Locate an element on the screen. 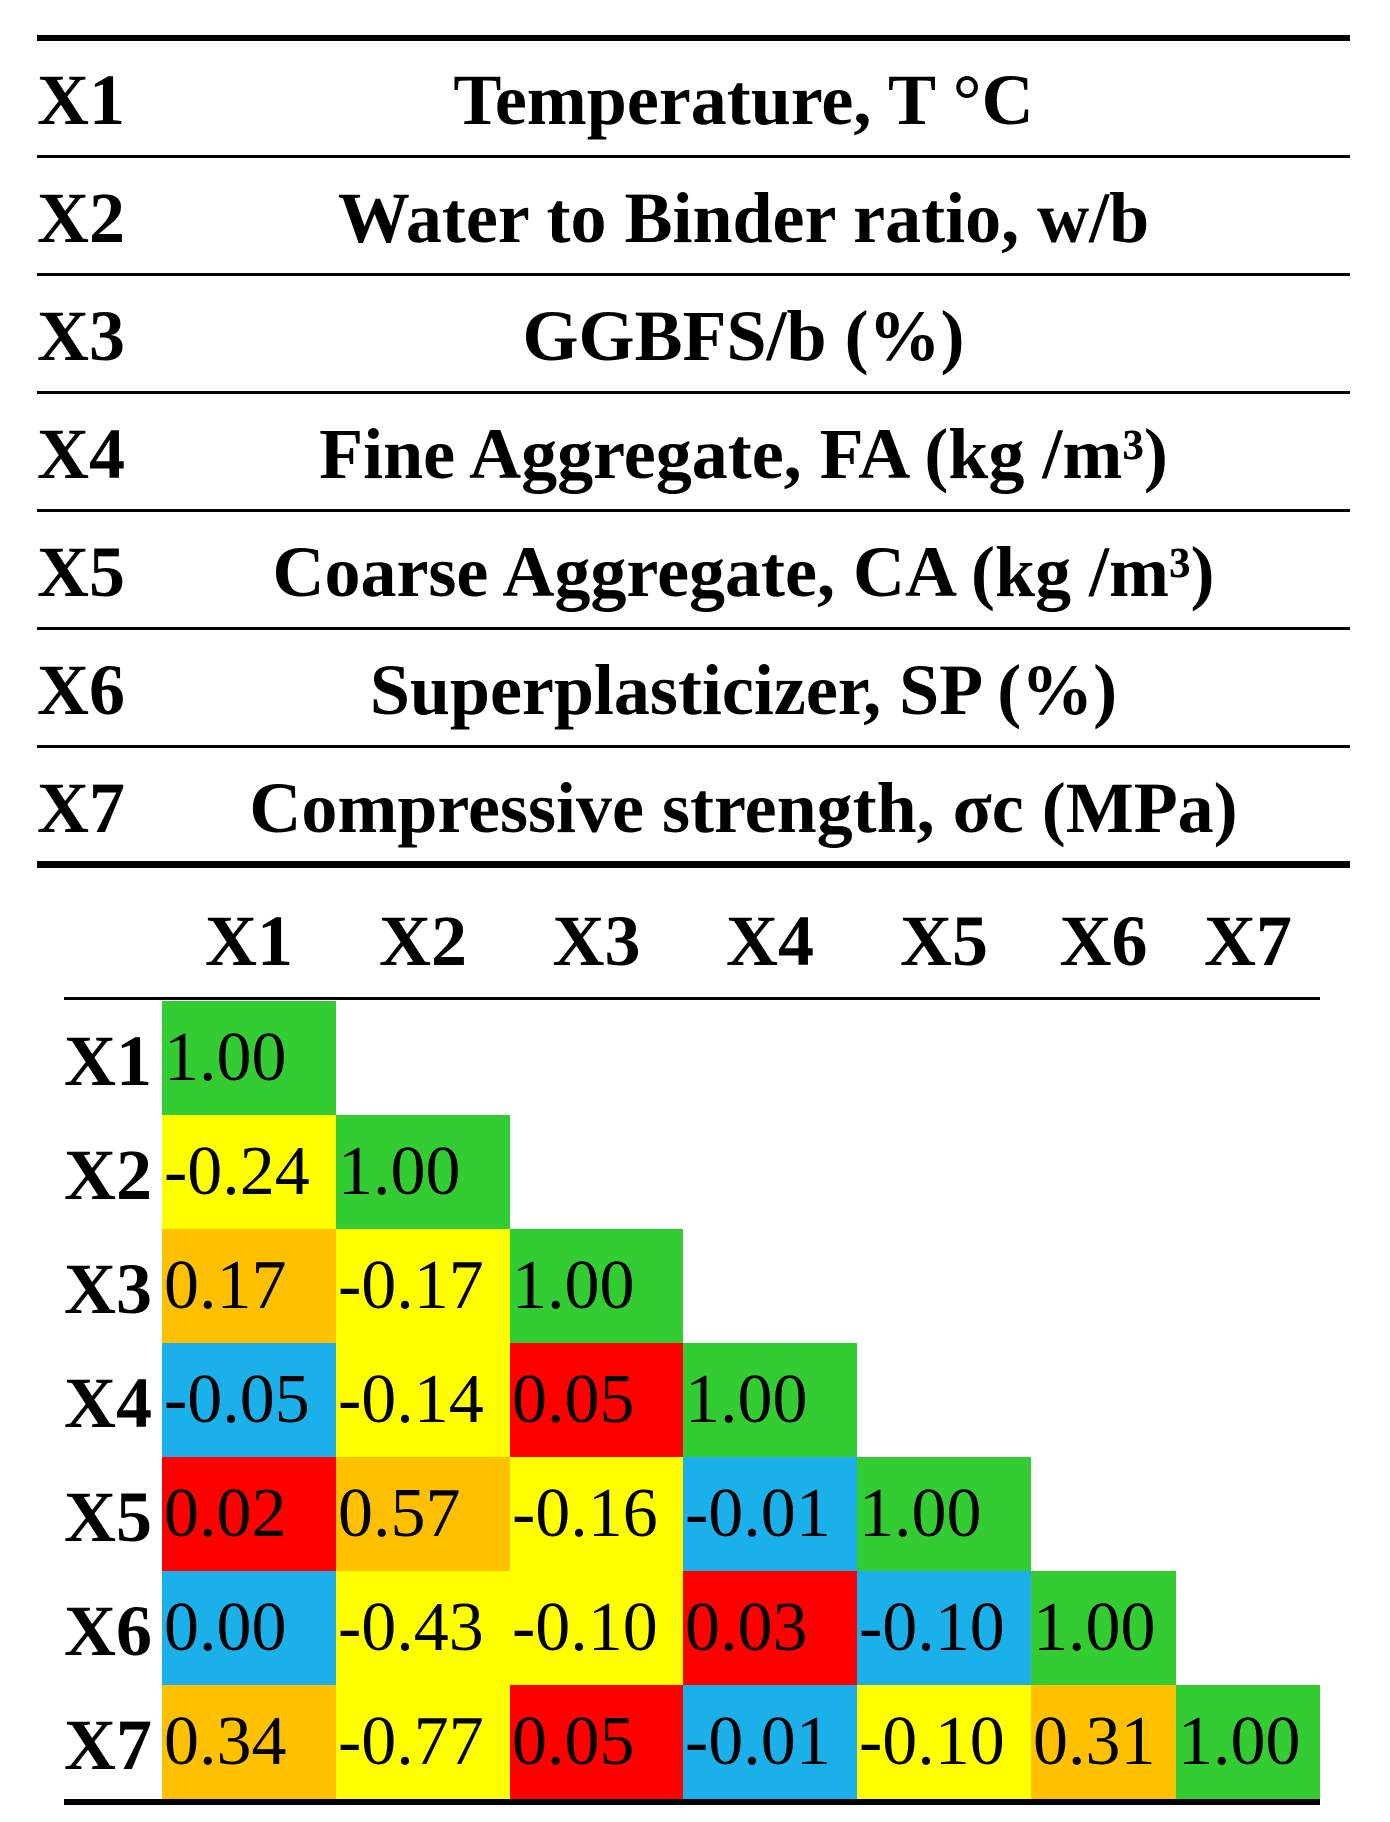 This screenshot has width=1390, height=1822. correlation-cell: 0.34 is located at coordinates (249, 1742).